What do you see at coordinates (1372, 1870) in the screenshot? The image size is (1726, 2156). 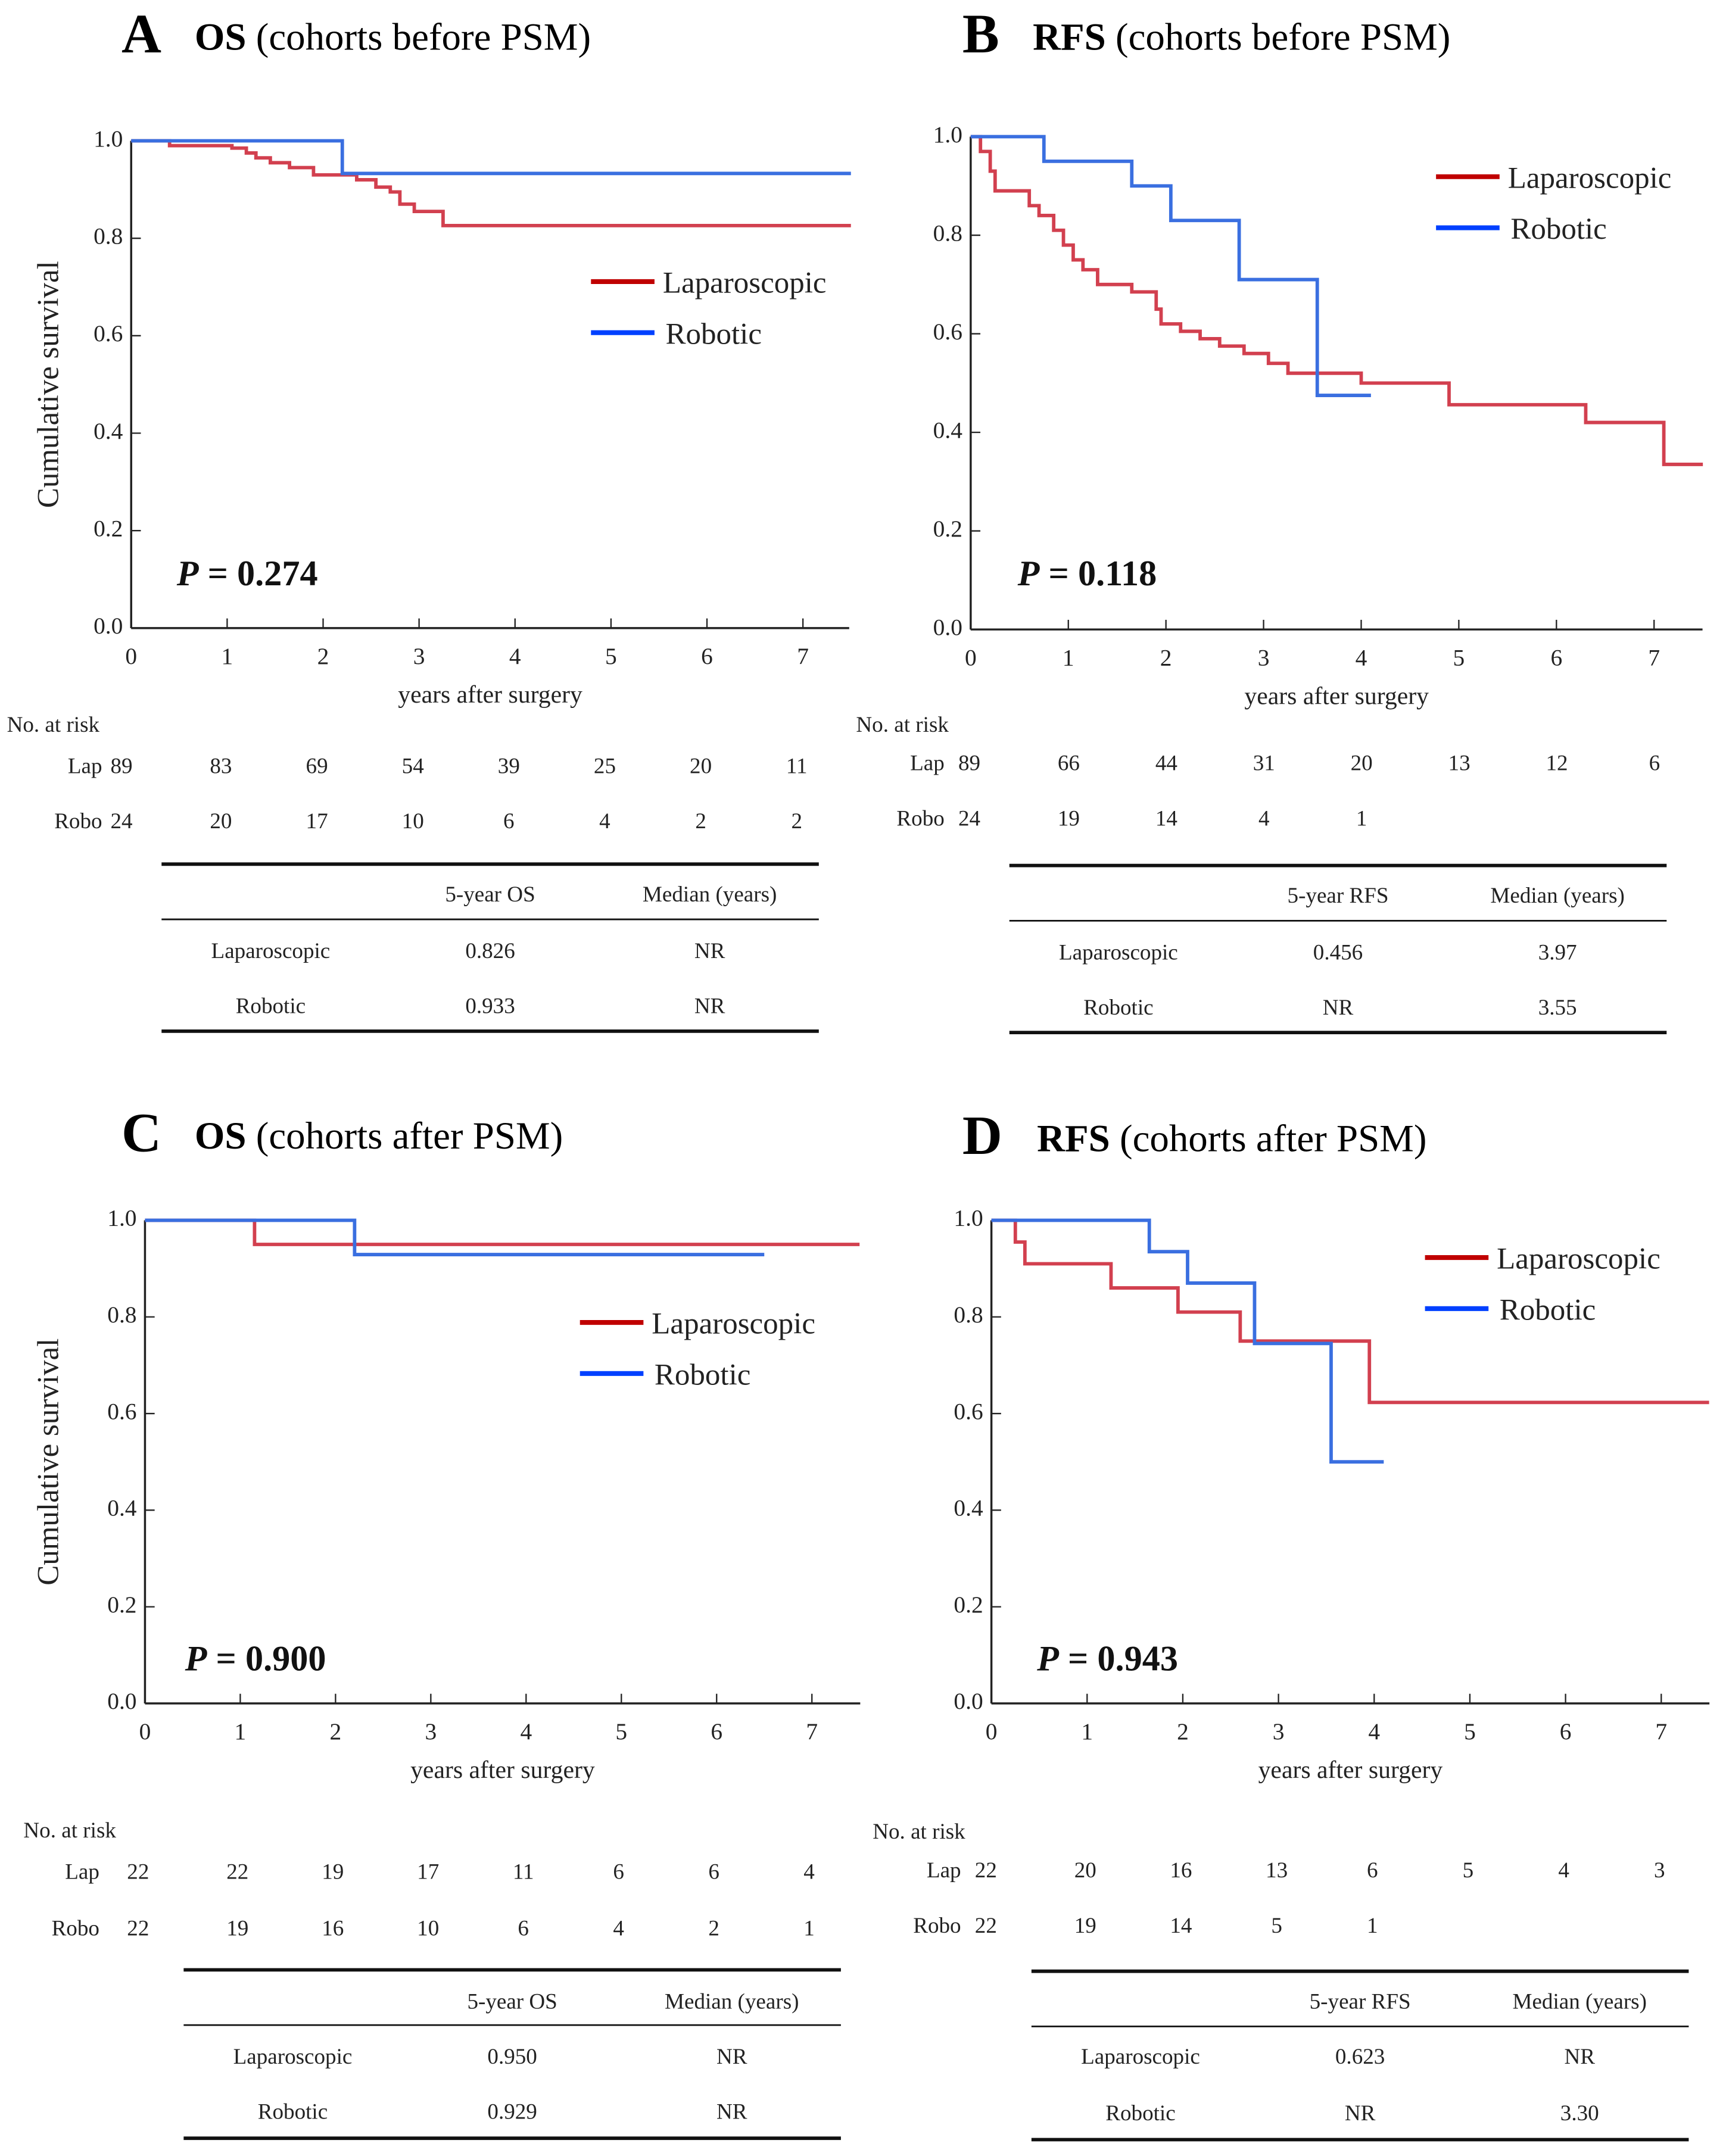 I see `risk-count: 6` at bounding box center [1372, 1870].